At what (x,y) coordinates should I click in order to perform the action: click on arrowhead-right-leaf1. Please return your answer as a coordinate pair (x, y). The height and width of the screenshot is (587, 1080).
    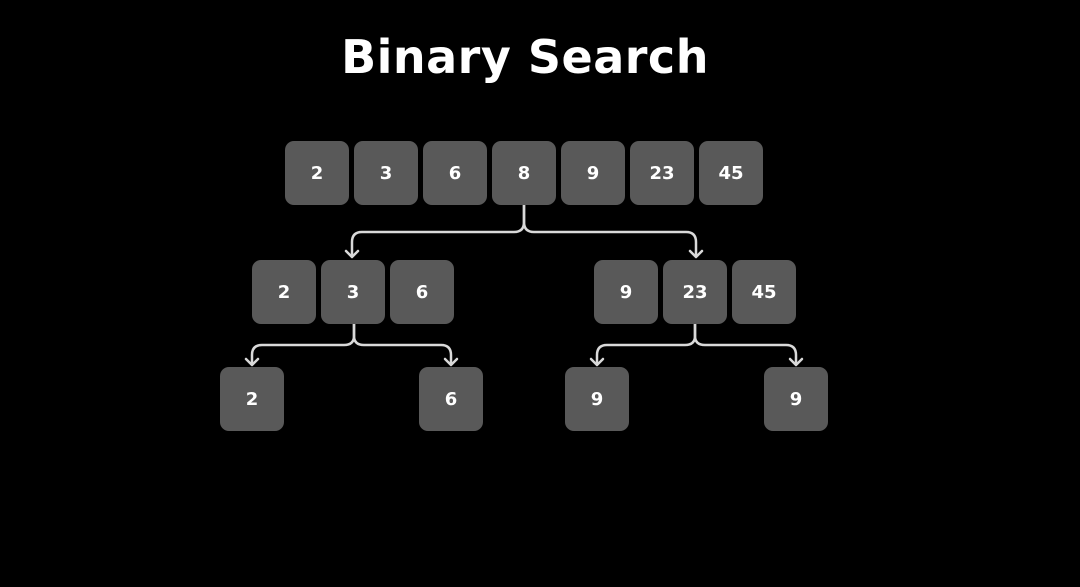
    Looking at the image, I should click on (597, 362).